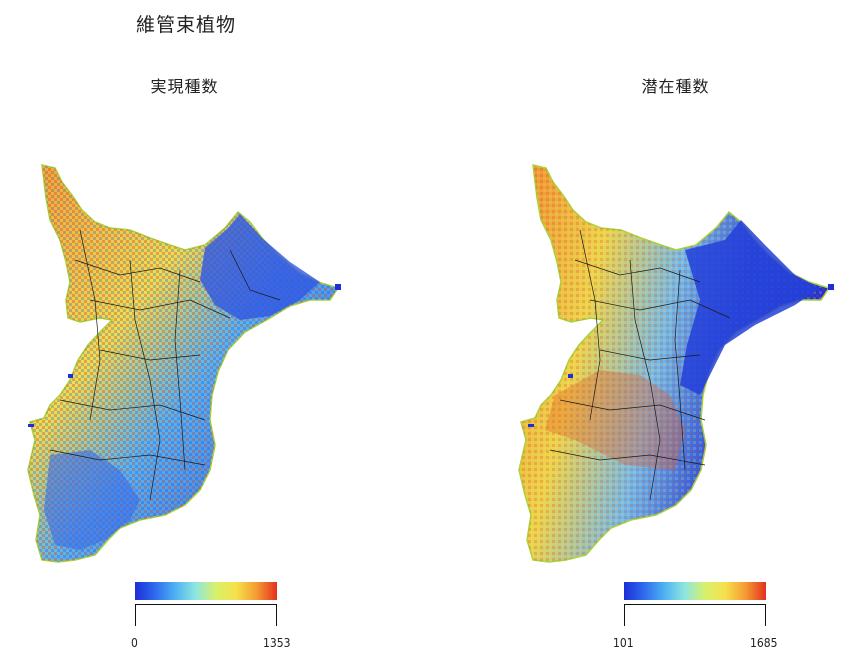  What do you see at coordinates (186, 25) in the screenshot?
I see `figure-title: 維管束植物` at bounding box center [186, 25].